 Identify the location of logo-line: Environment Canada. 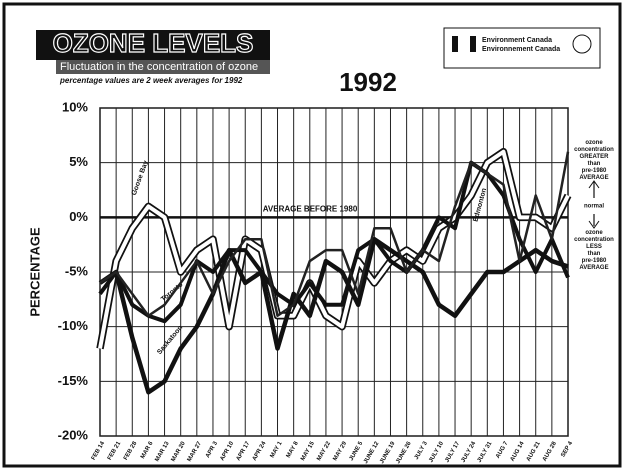
(517, 40).